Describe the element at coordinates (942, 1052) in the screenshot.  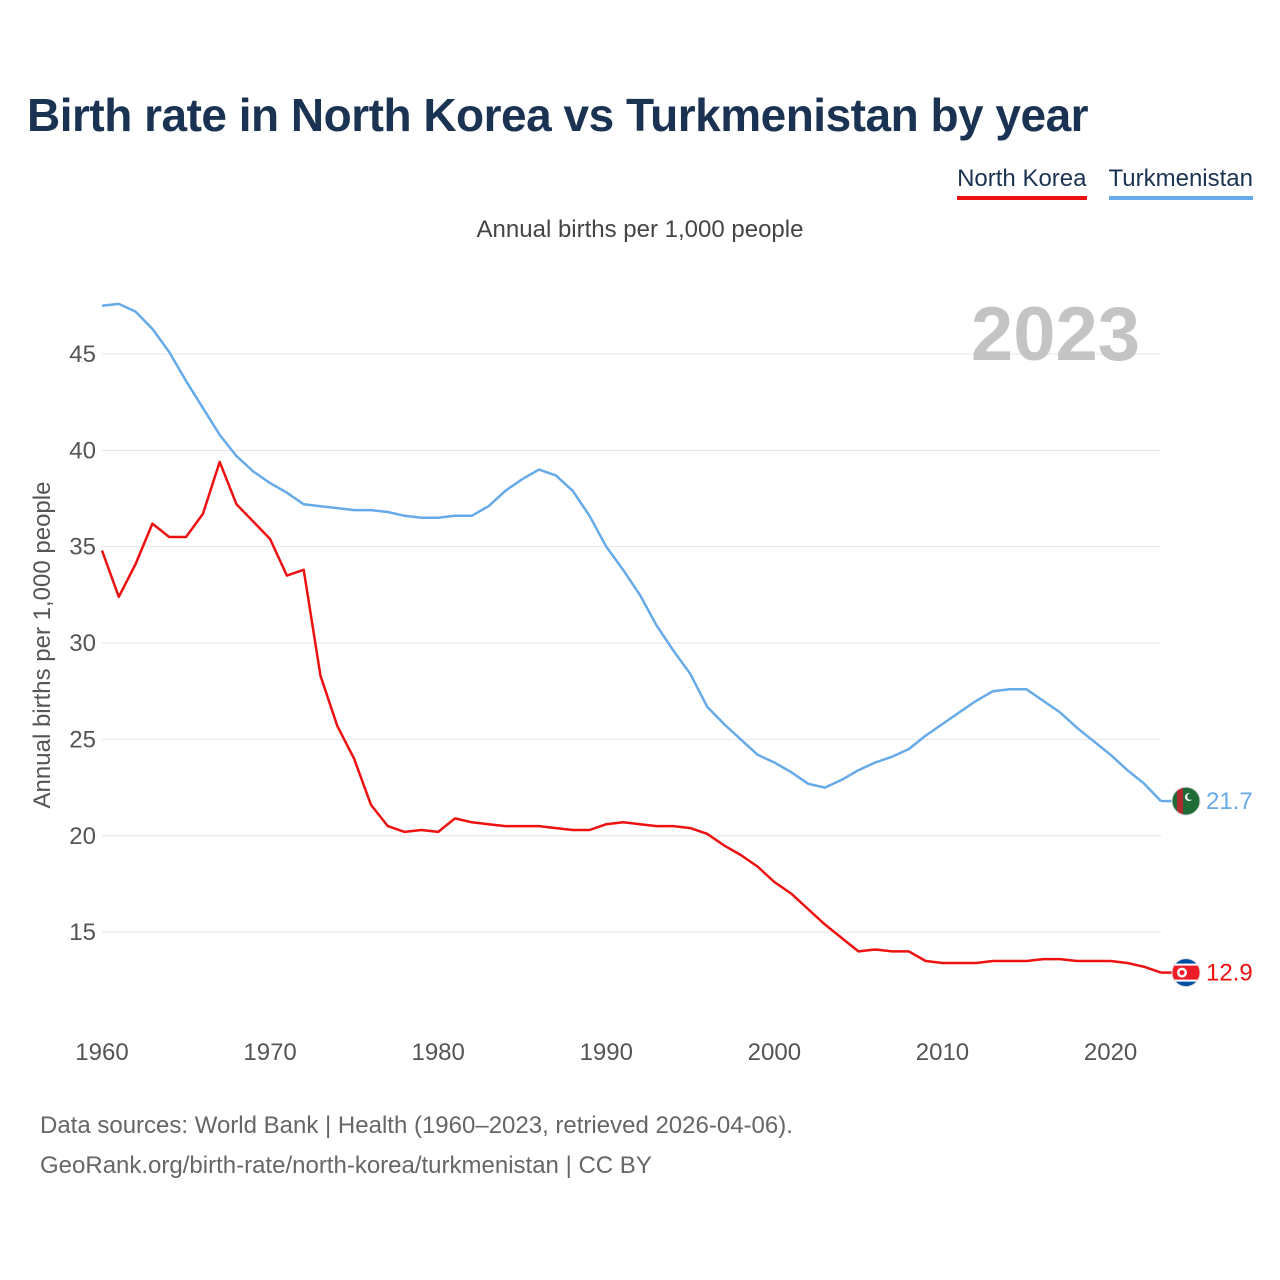
I see `x-tick-label: 2010` at that location.